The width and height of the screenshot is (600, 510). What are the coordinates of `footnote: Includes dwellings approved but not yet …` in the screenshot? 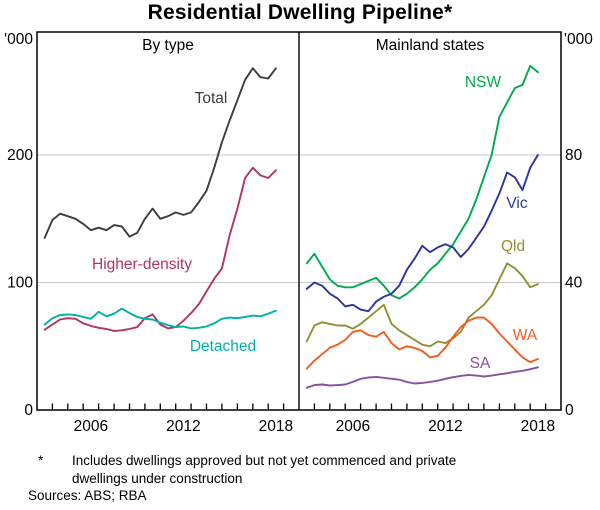 It's located at (264, 469).